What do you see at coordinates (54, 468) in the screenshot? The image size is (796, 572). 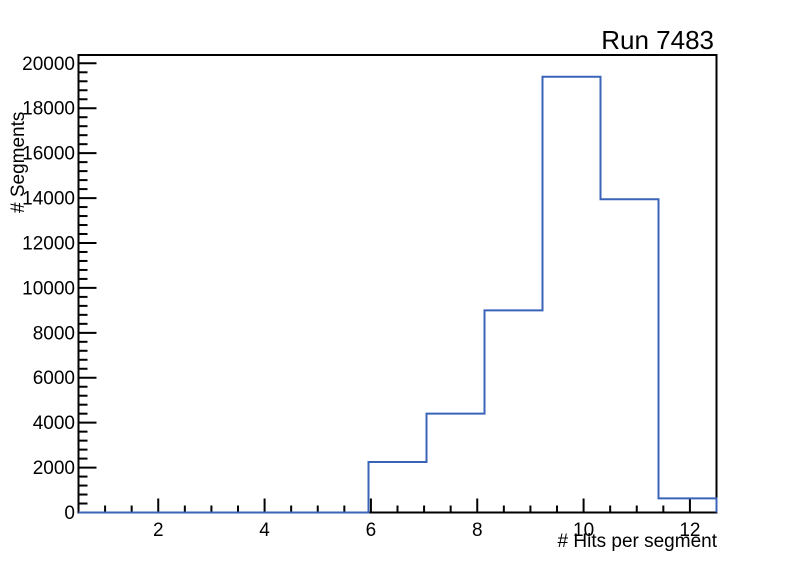 I see `y-tick-label: 2000` at bounding box center [54, 468].